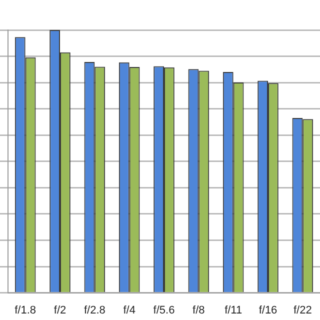  Describe the element at coordinates (60, 310) in the screenshot. I see `x-tick-label: f/2` at that location.